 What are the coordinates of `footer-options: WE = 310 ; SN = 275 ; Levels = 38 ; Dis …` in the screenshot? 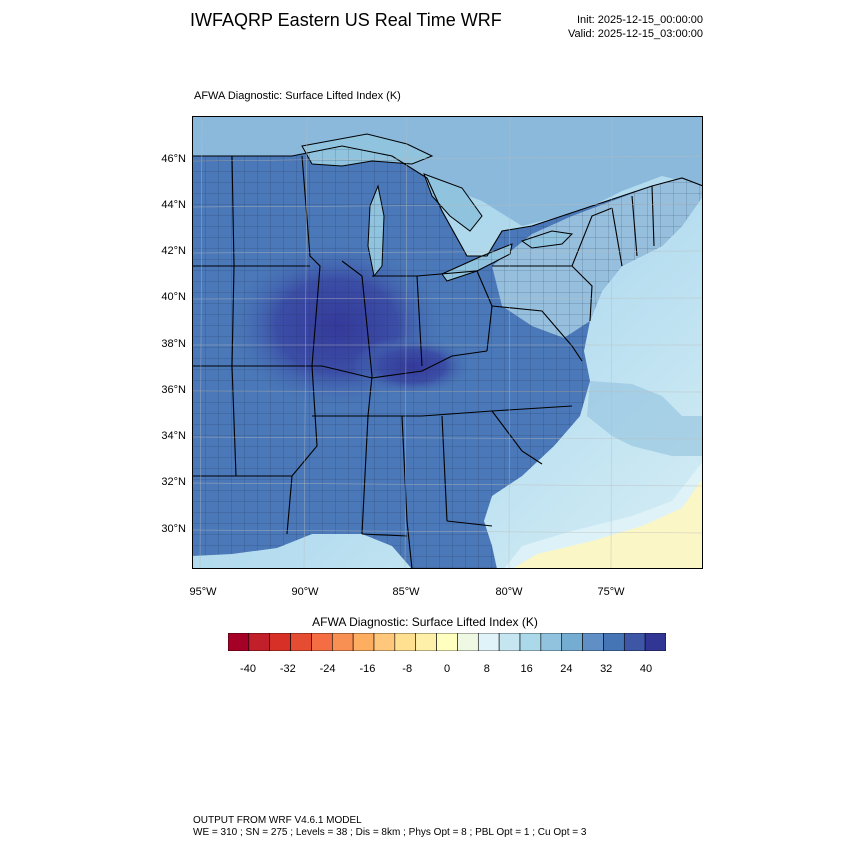 It's located at (390, 832).